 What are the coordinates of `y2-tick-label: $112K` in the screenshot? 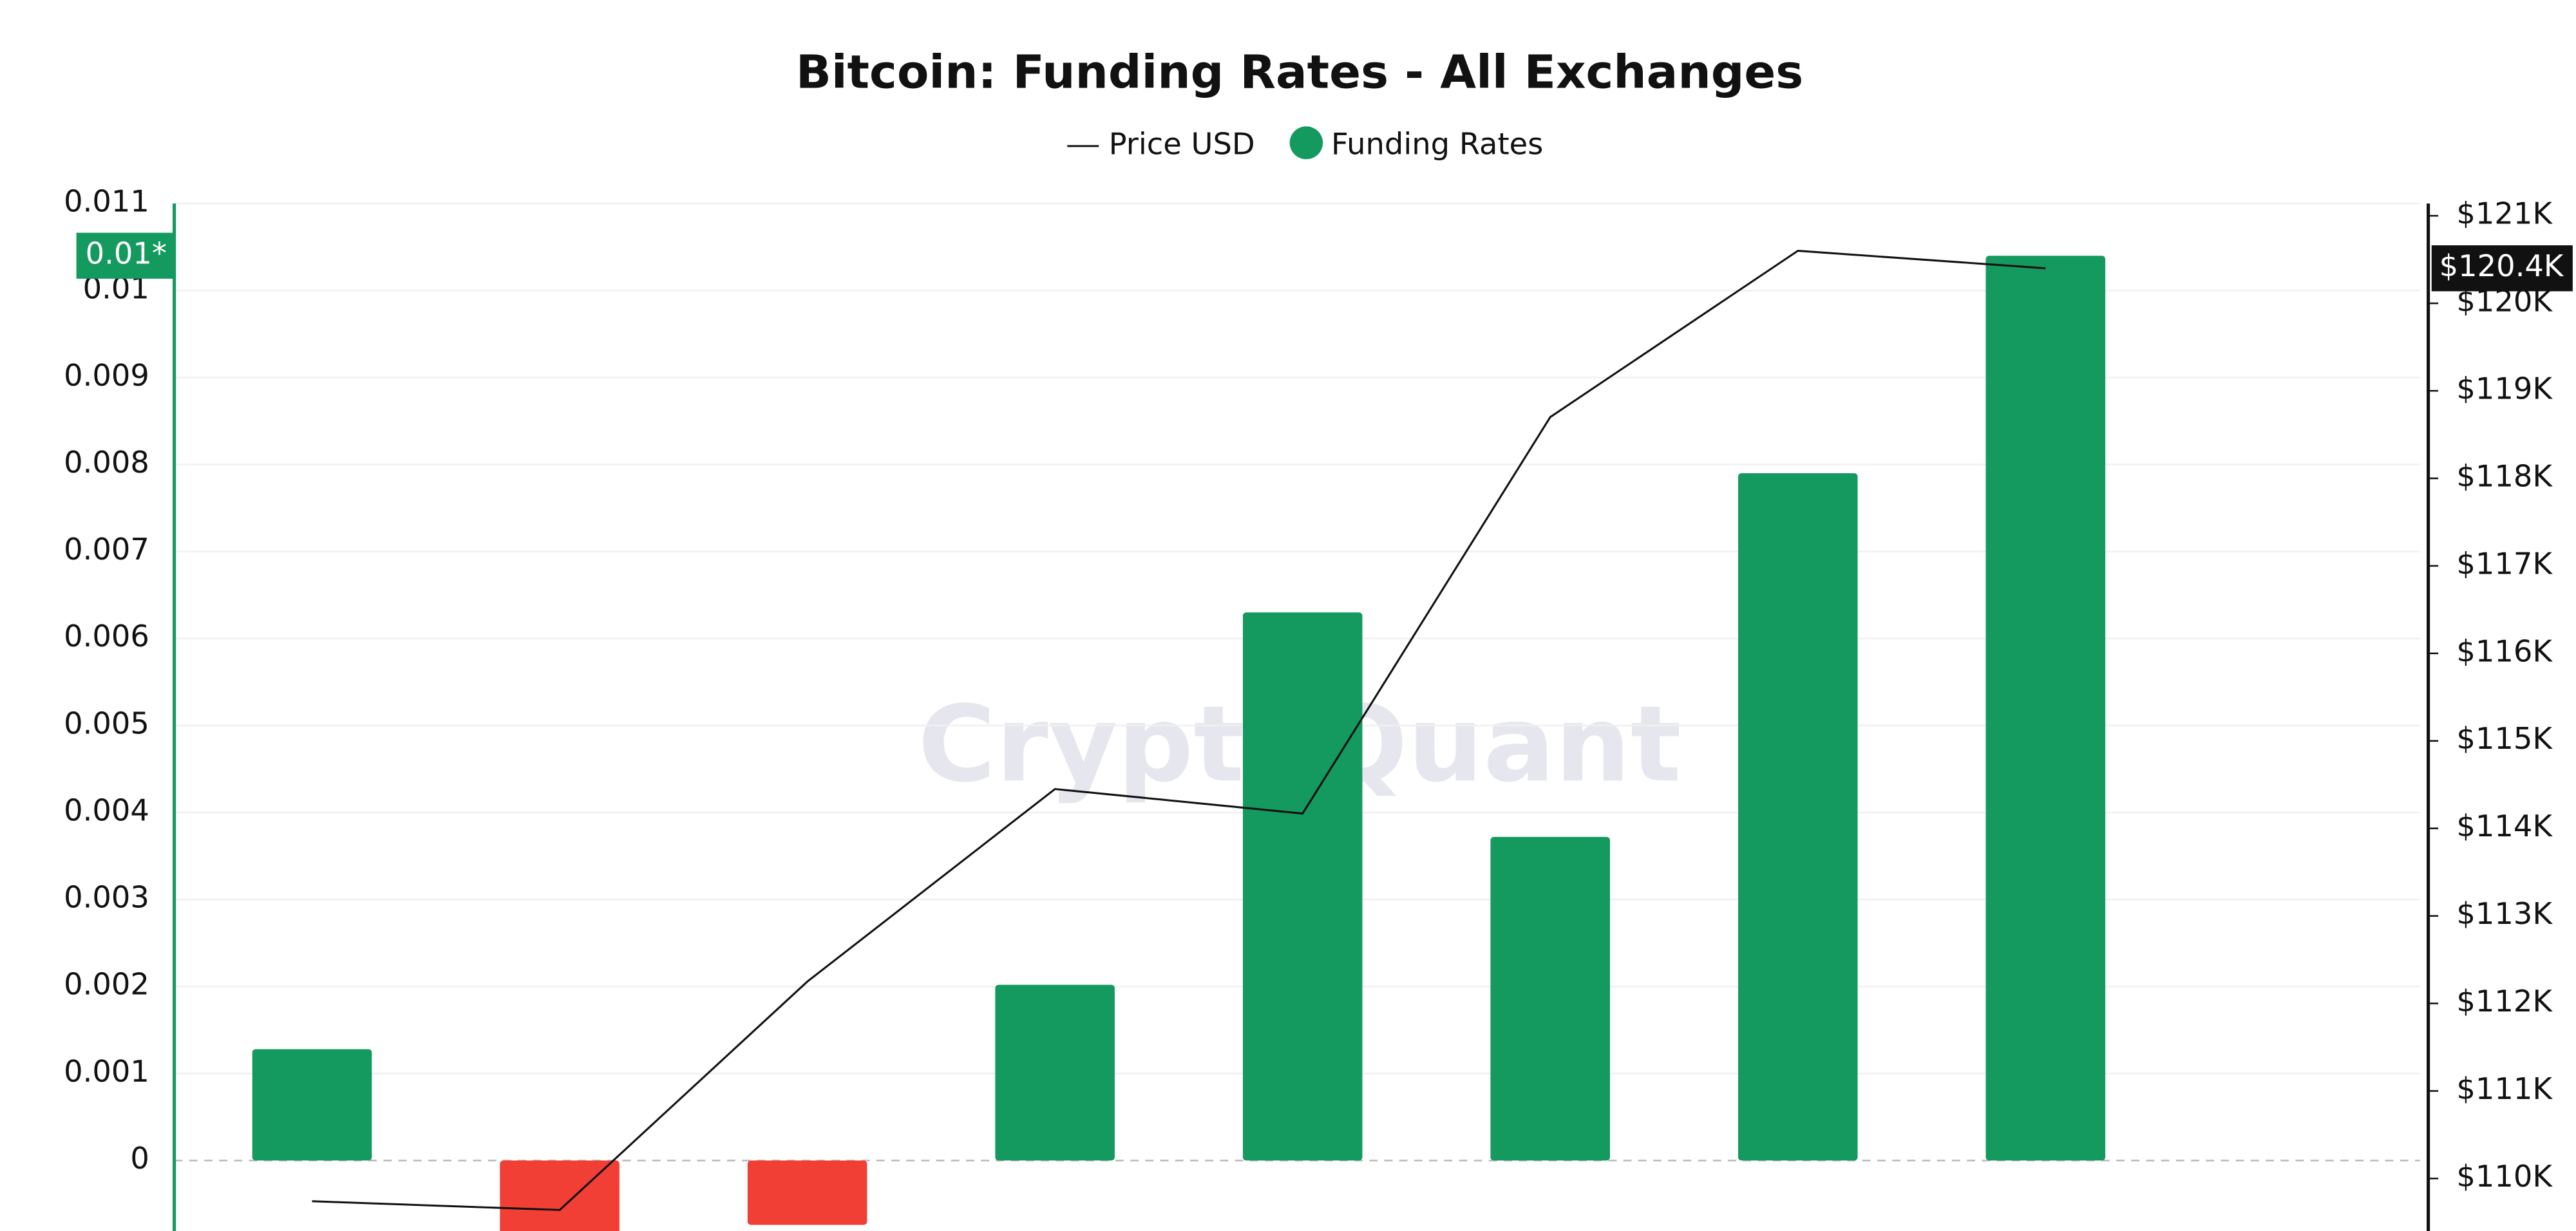 It's located at (2504, 1002).